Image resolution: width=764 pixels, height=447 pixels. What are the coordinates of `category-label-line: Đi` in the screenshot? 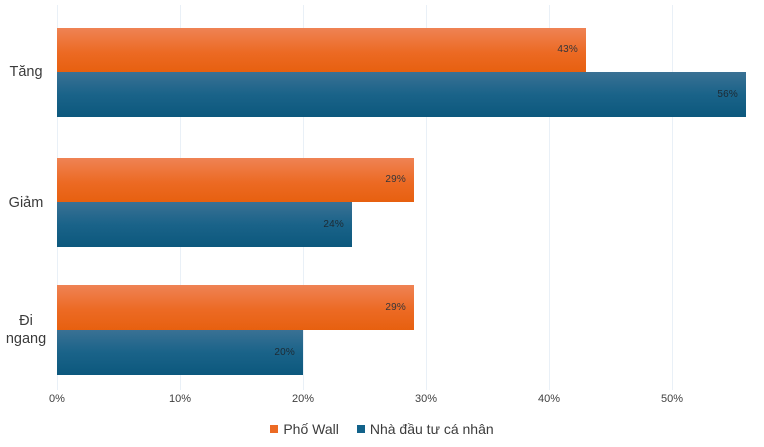 It's located at (26, 321).